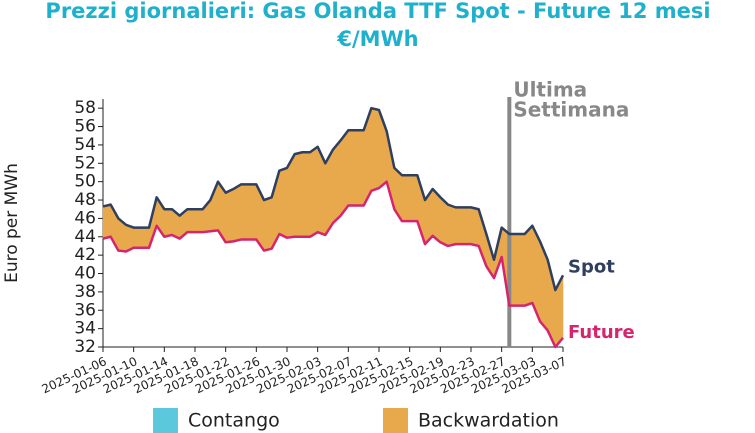 This screenshot has width=755, height=433. Describe the element at coordinates (12, 223) in the screenshot. I see `y-axis-label: Euro per MWh` at that location.